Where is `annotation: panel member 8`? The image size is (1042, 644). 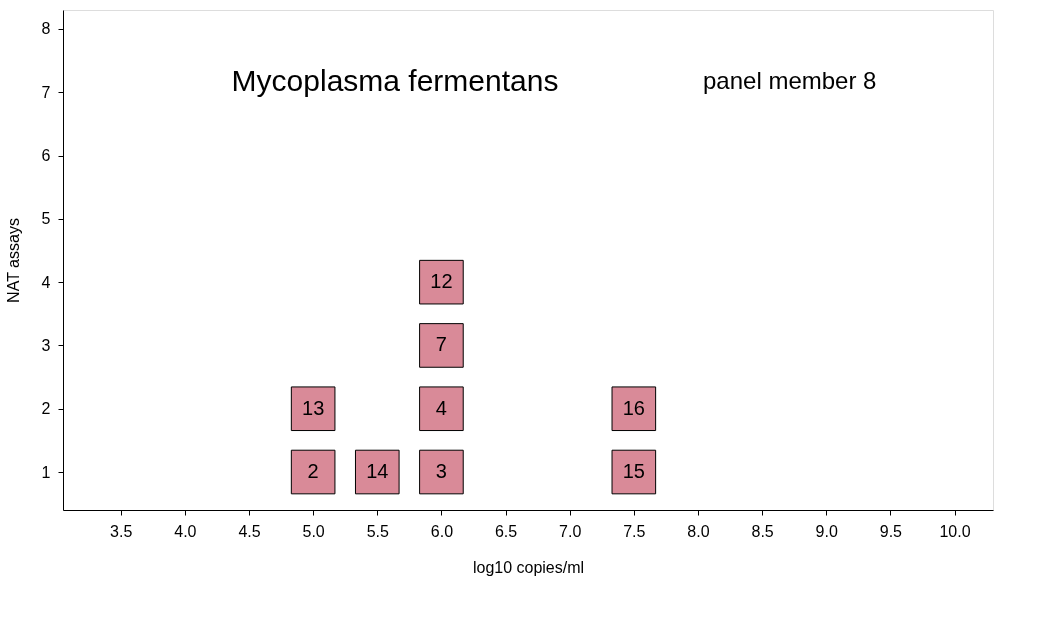
annotation: panel member 8 is located at coordinates (790, 80).